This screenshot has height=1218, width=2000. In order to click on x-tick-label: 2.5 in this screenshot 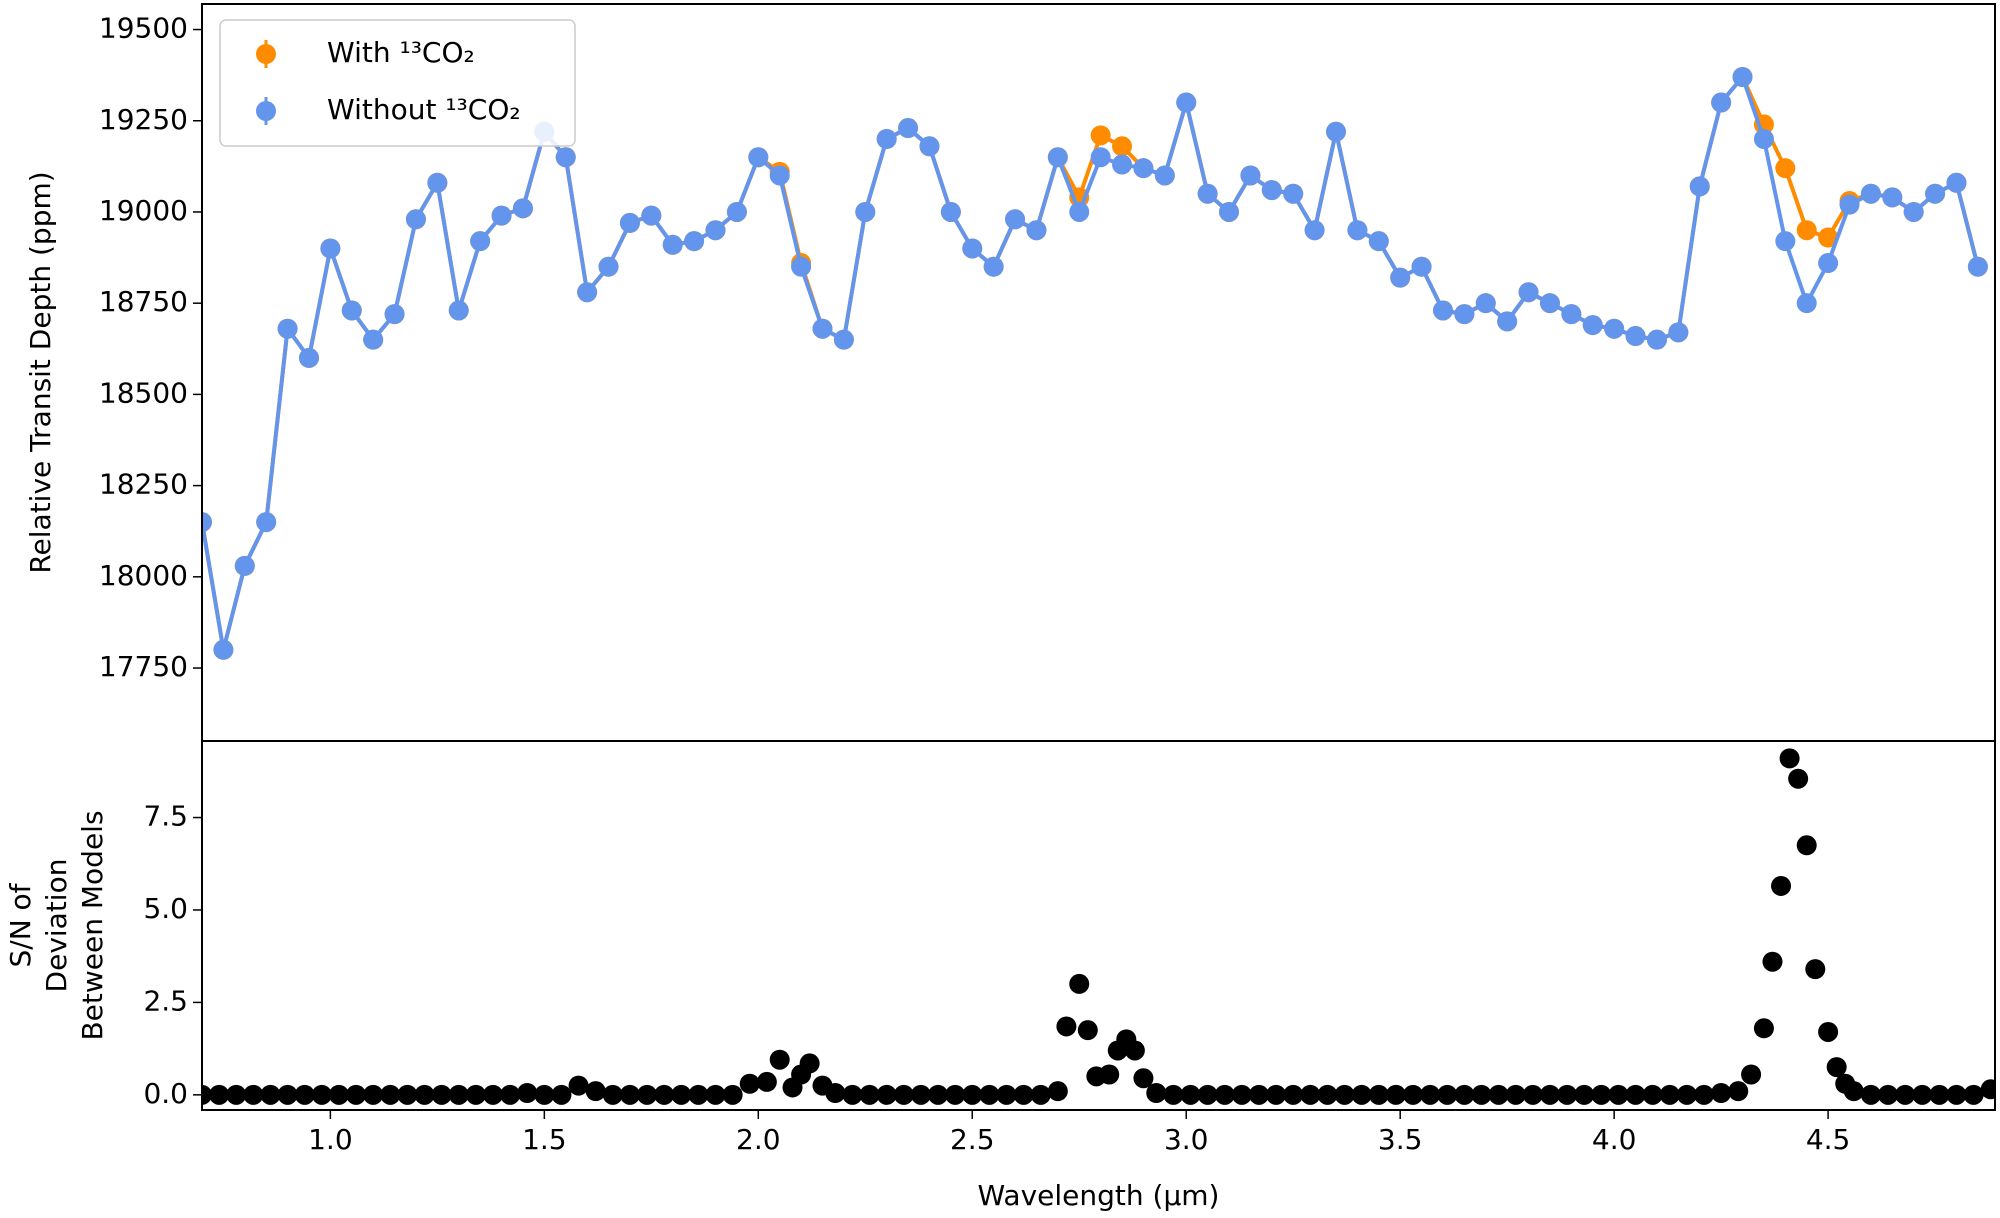, I will do `click(972, 1139)`.